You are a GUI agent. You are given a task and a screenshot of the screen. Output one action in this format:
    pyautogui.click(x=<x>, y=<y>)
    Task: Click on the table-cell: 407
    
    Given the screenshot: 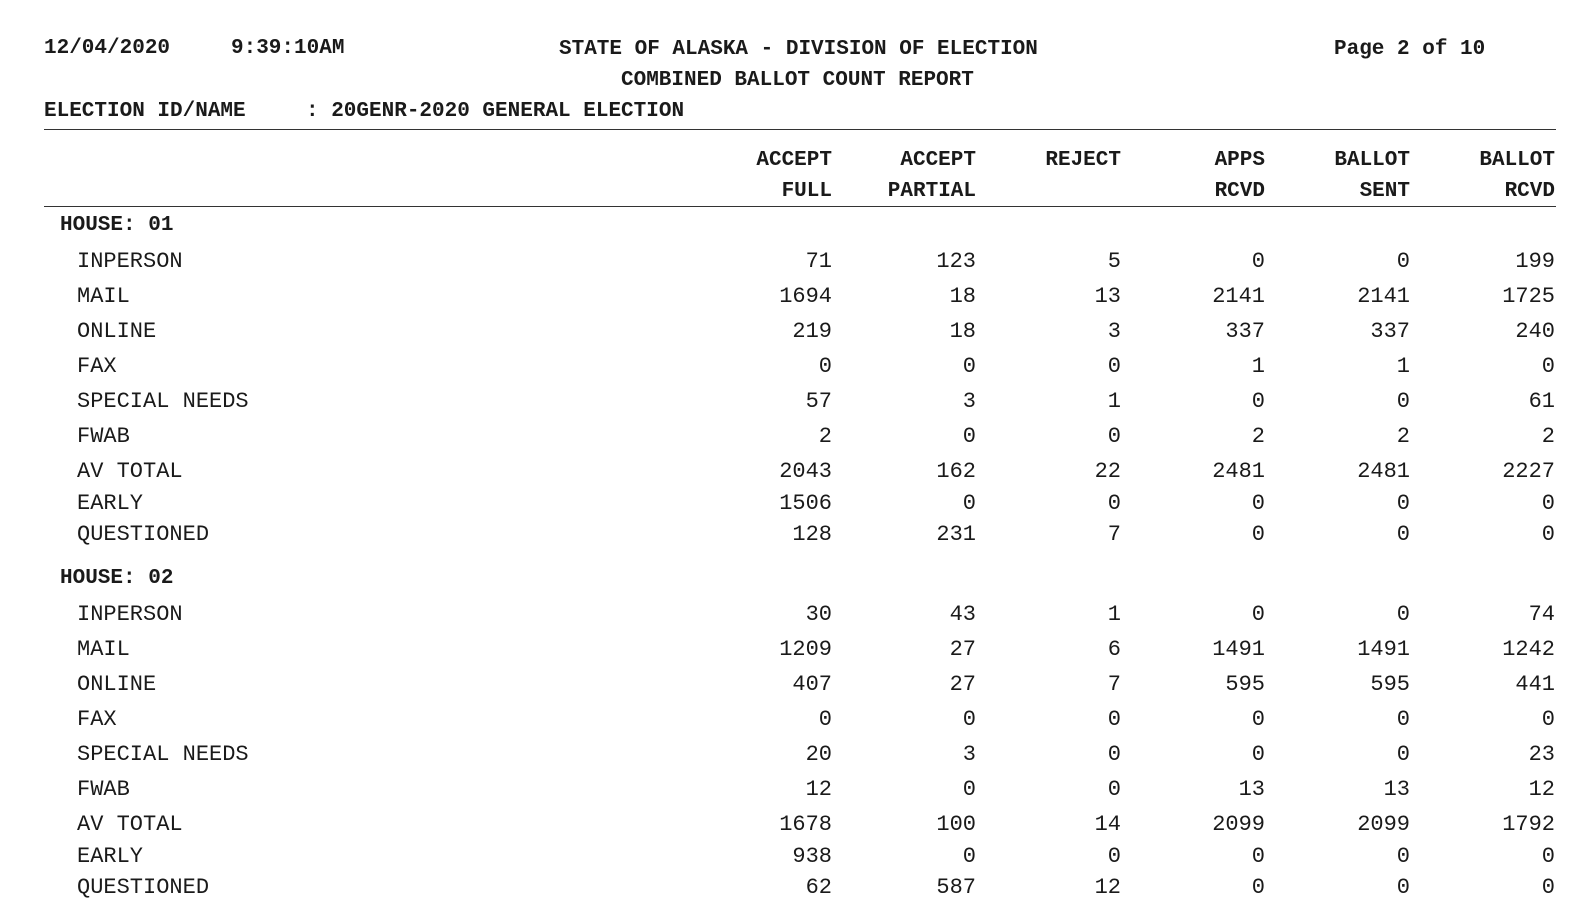 What is the action you would take?
    pyautogui.click(x=812, y=684)
    